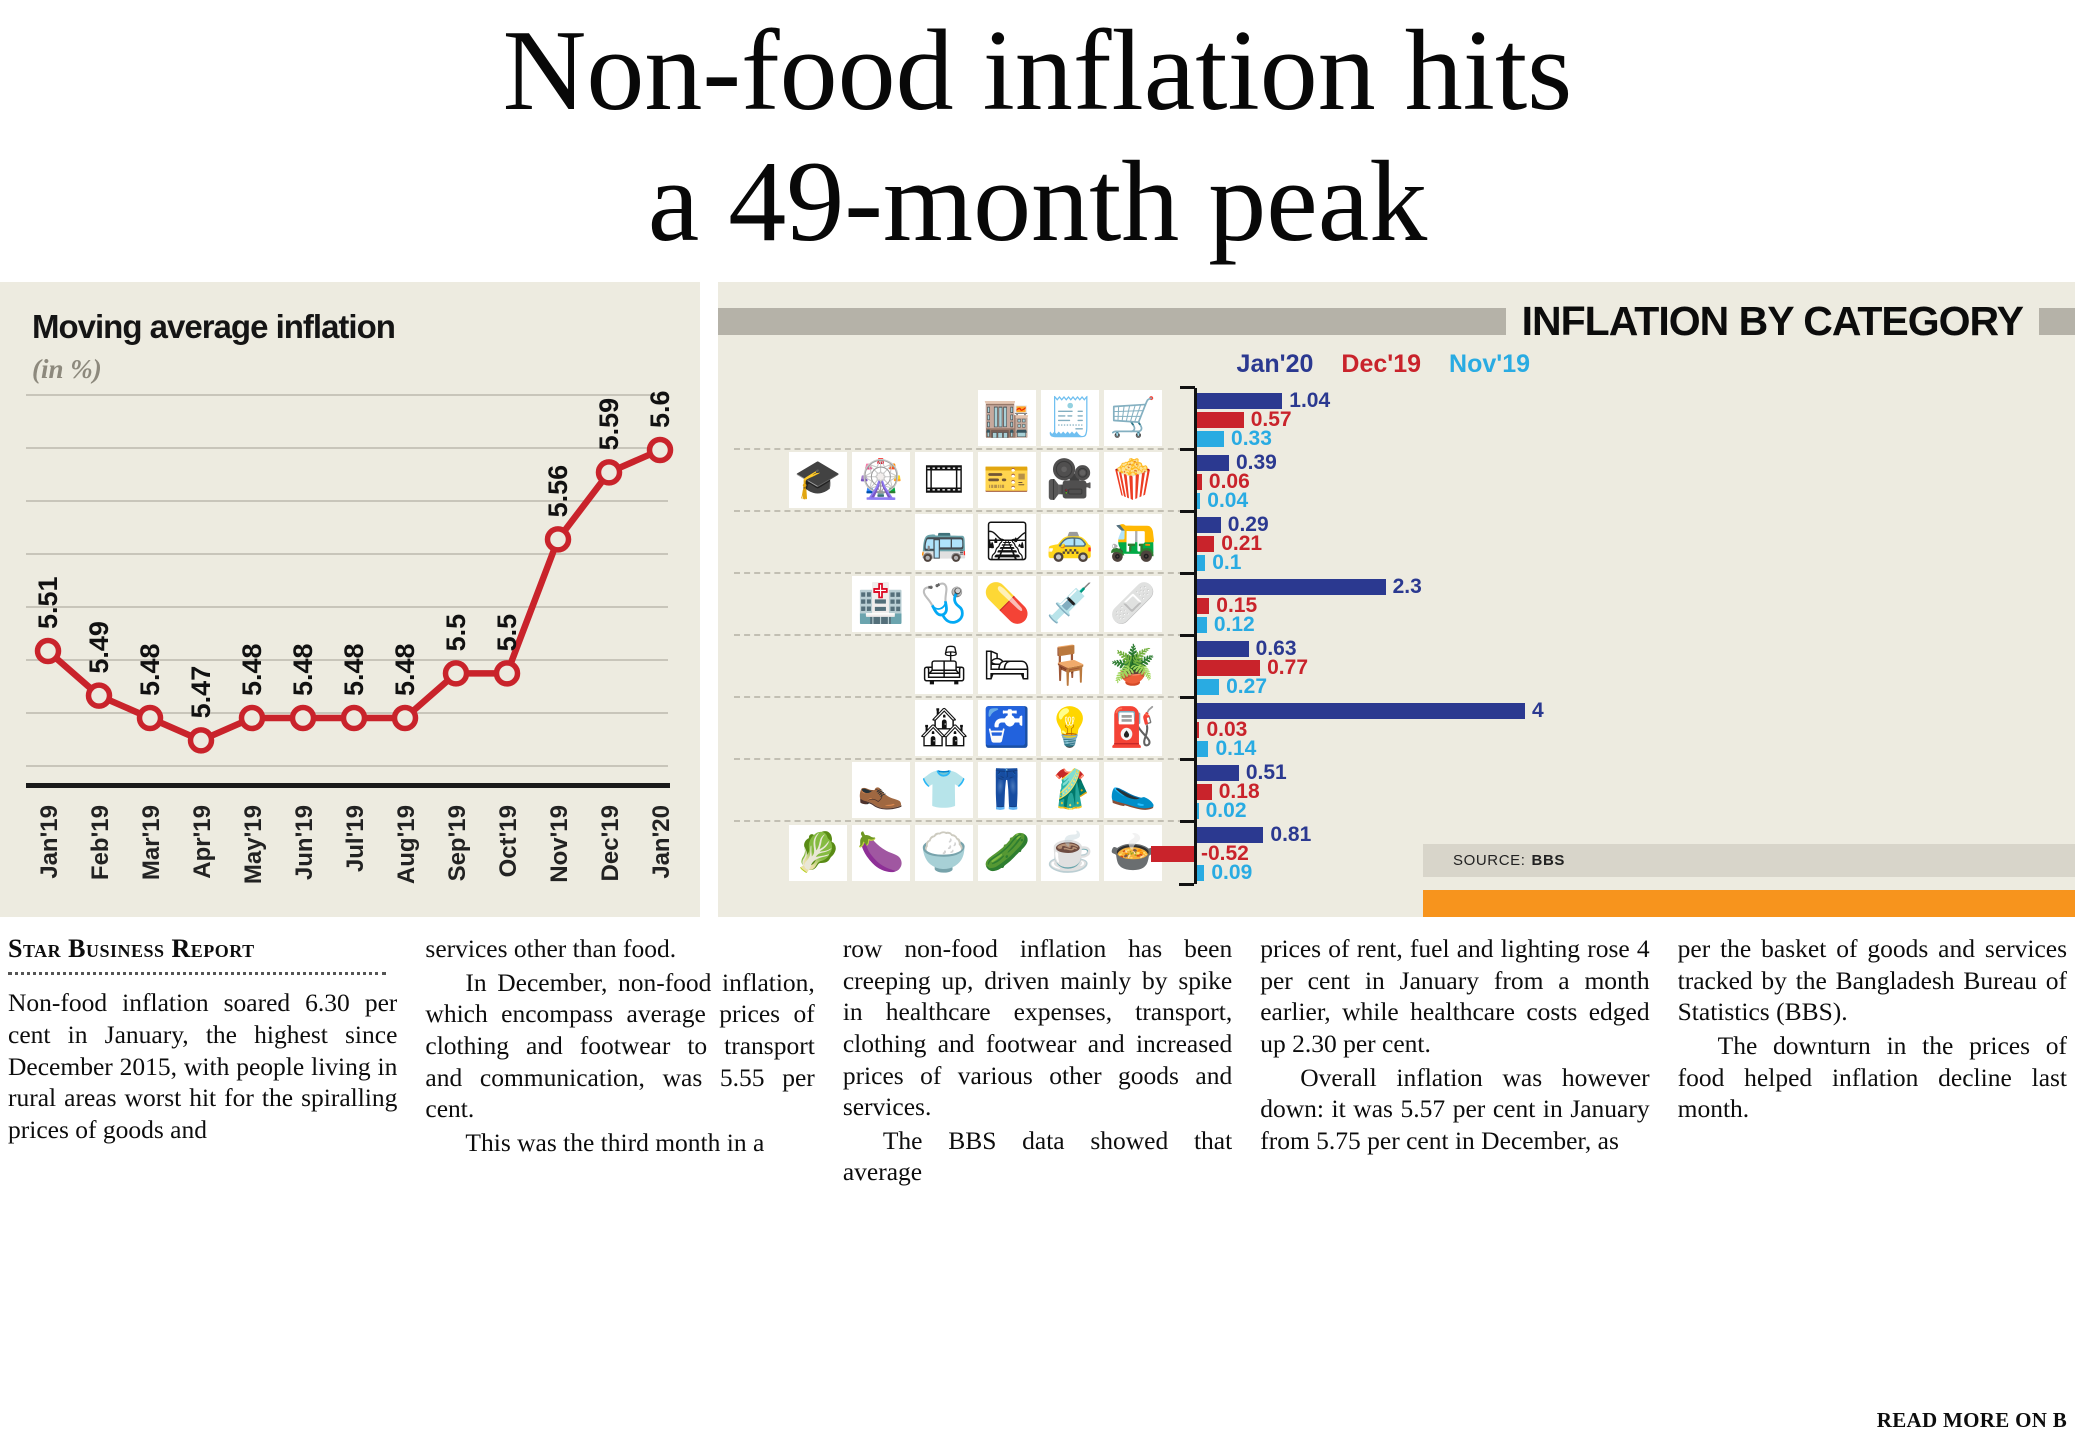 The width and height of the screenshot is (2075, 1442). Describe the element at coordinates (1630, 524) in the screenshot. I see `bar-line-jan20: 0.29` at that location.